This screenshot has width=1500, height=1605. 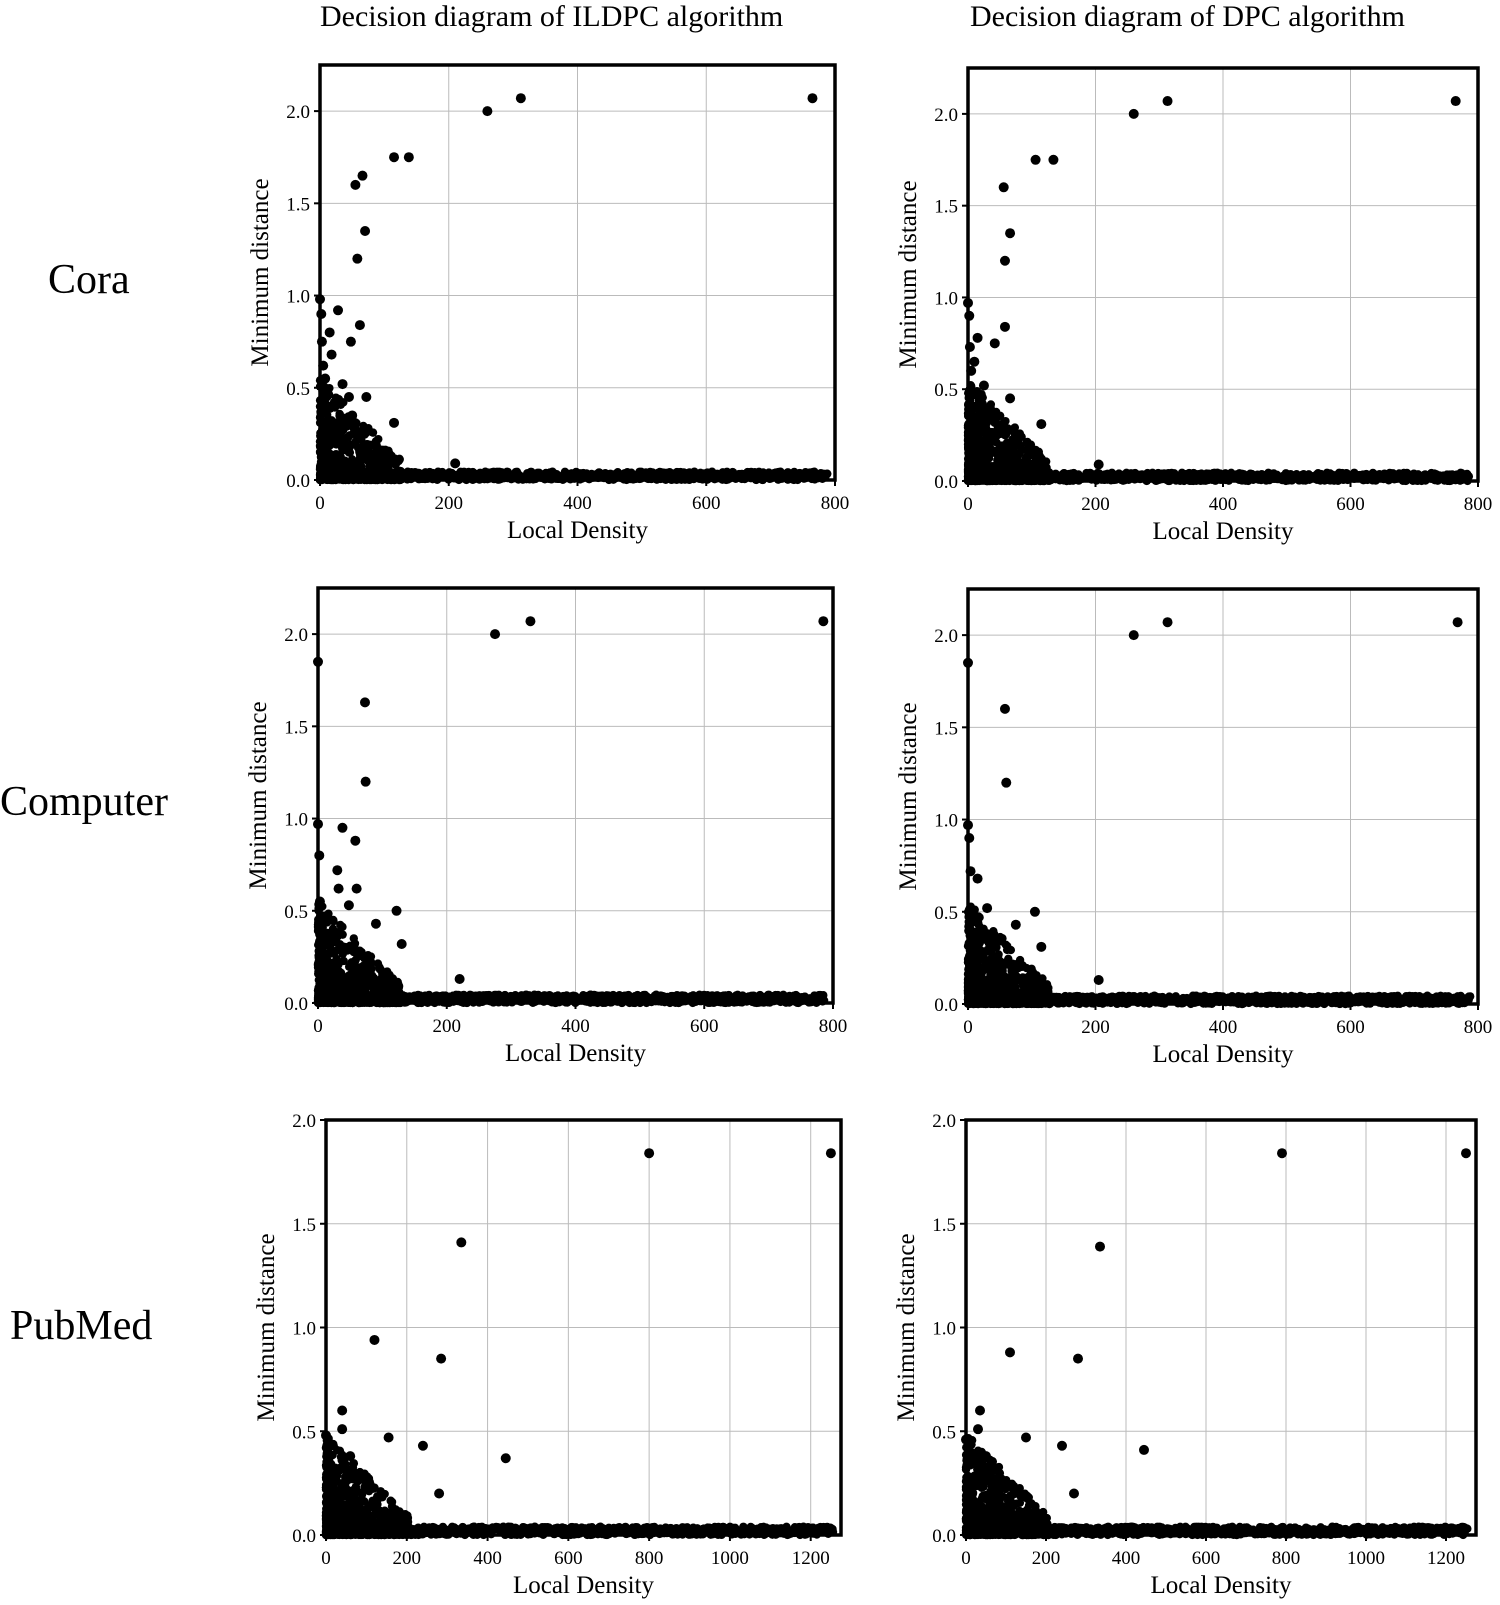 What do you see at coordinates (318, 1026) in the screenshot?
I see `x-tick-label: 0` at bounding box center [318, 1026].